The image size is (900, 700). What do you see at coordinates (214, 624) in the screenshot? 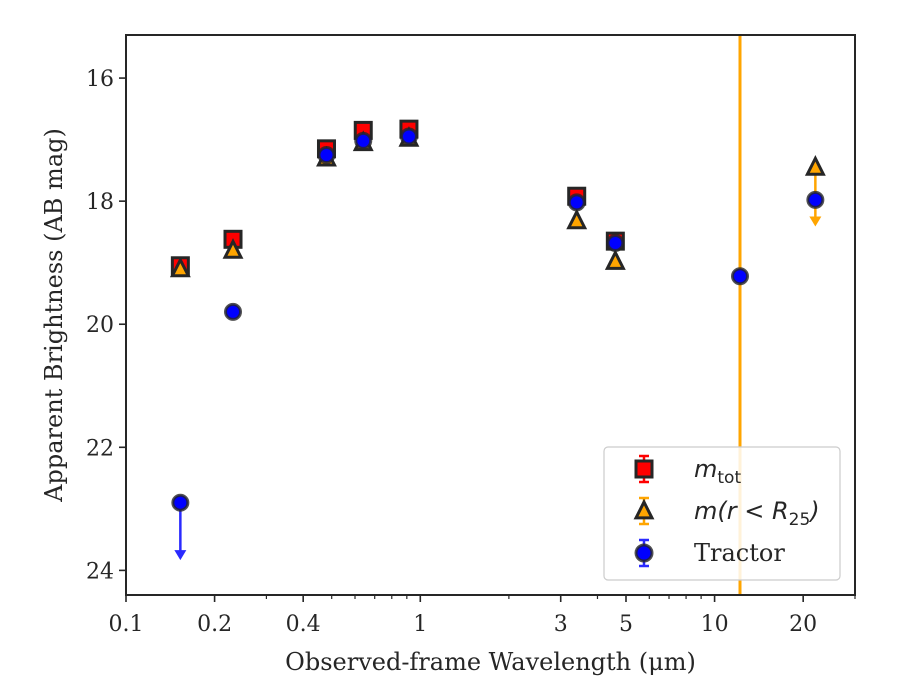
I see `x-tick-label: 0.2` at bounding box center [214, 624].